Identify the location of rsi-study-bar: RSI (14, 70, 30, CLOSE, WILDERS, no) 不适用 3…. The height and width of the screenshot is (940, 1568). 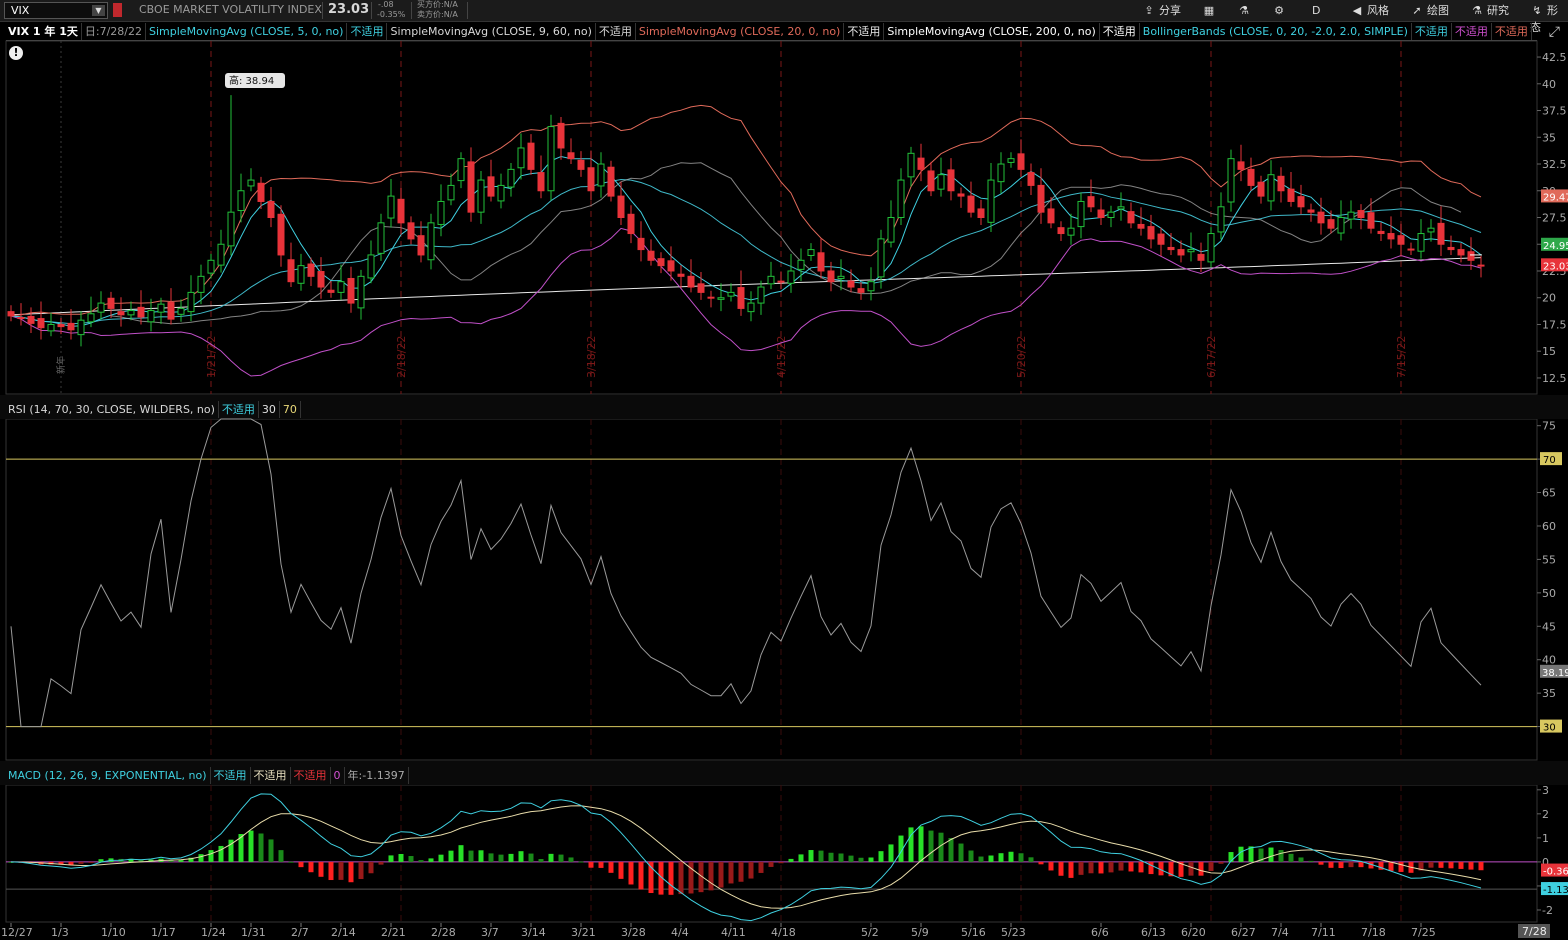
(153, 409).